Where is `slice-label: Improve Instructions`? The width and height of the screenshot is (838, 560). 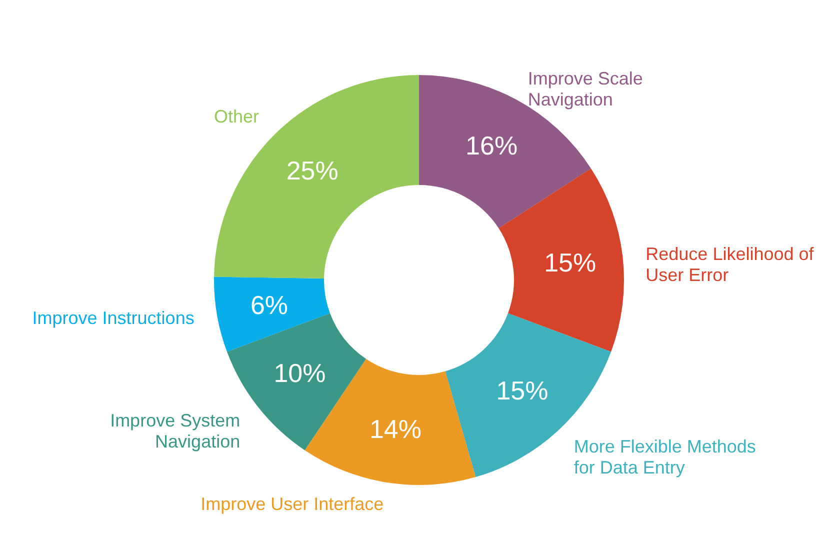
slice-label: Improve Instructions is located at coordinates (113, 318).